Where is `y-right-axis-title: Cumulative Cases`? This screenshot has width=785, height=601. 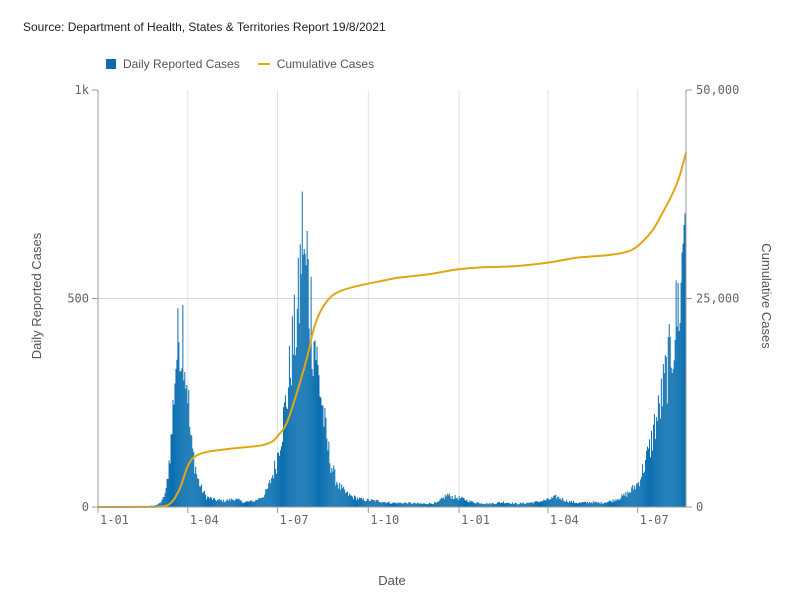
y-right-axis-title: Cumulative Cases is located at coordinates (766, 296).